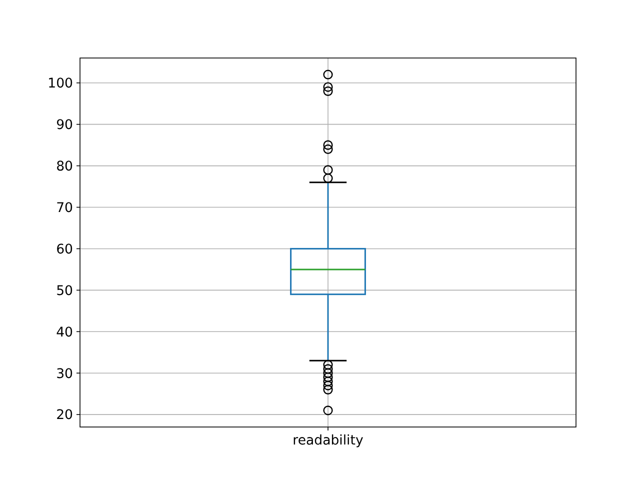  I want to click on y-tick-label: 30, so click(64, 374).